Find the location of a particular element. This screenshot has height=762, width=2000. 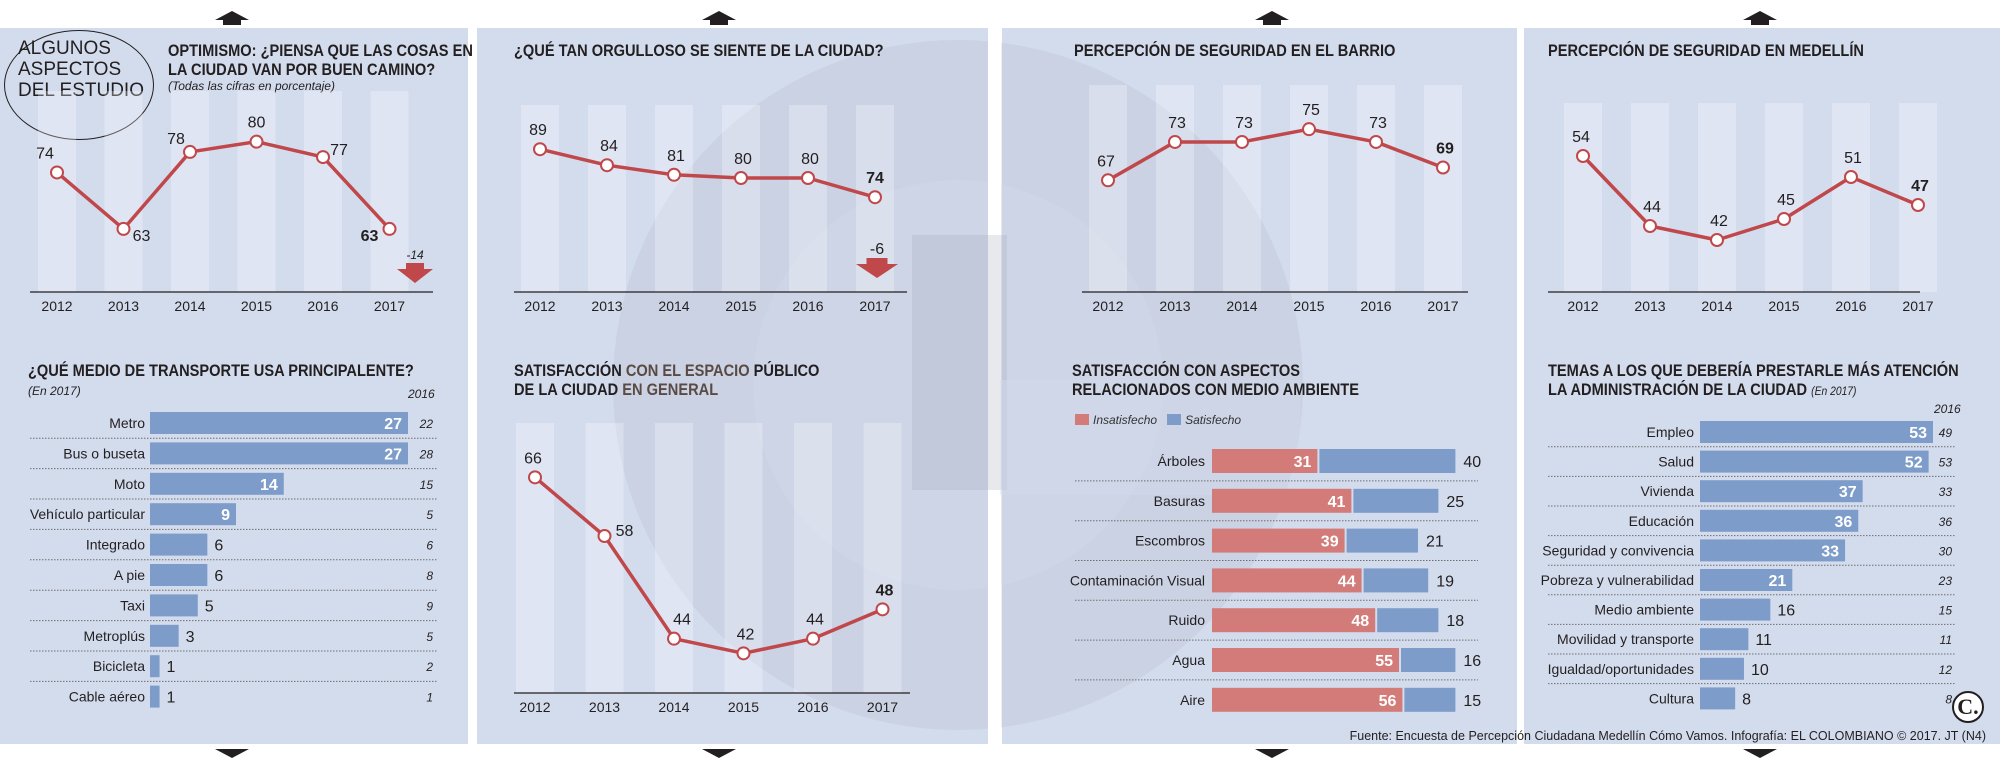

ambiente-category-6: Aire is located at coordinates (1192, 700).